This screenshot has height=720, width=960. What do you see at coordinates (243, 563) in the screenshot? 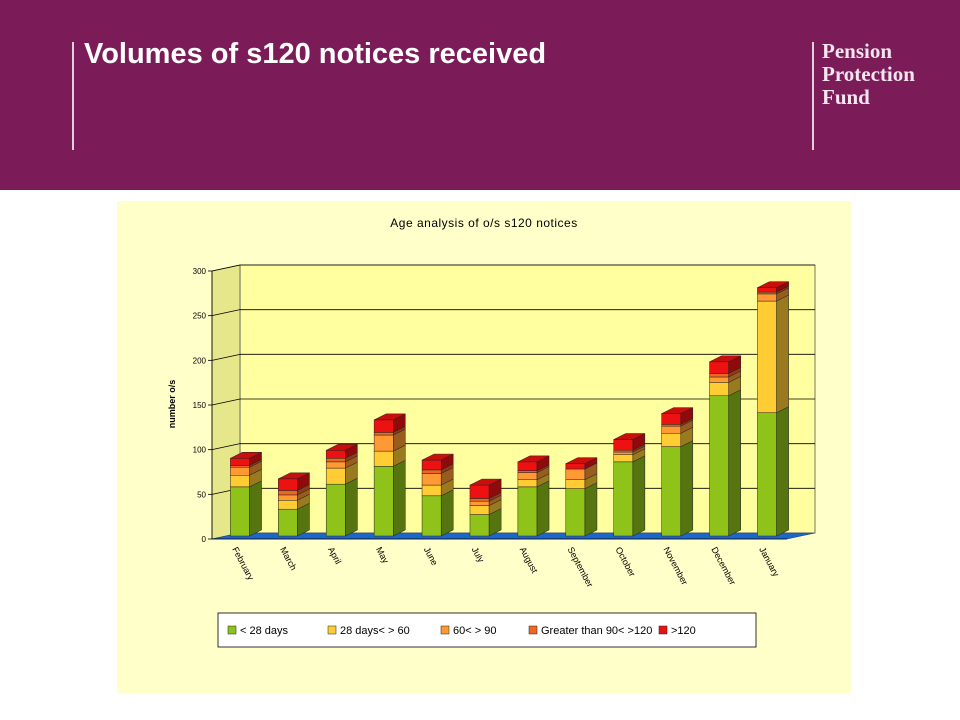
I see `x-tick-label: February` at bounding box center [243, 563].